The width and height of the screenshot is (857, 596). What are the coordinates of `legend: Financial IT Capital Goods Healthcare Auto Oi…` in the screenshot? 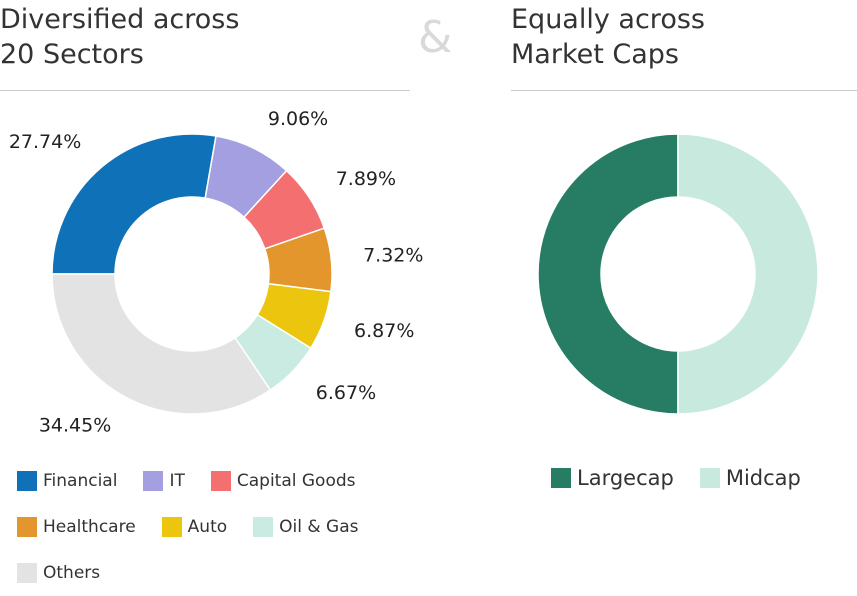 It's located at (217, 527).